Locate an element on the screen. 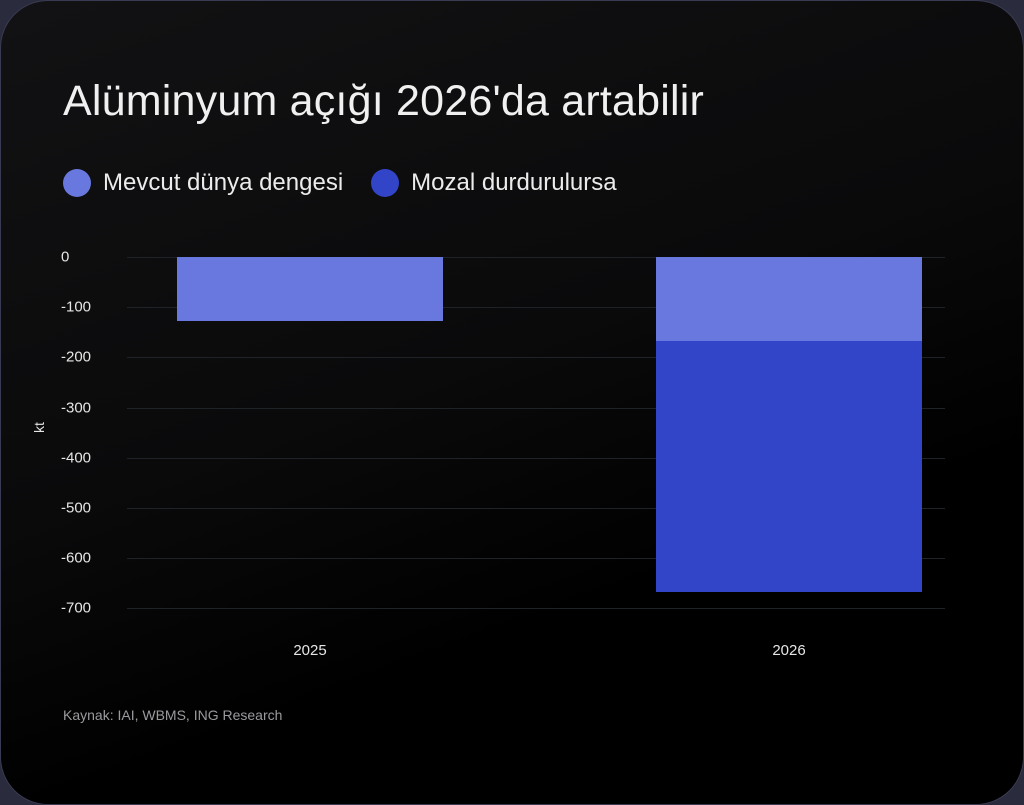 The width and height of the screenshot is (1024, 805). bar-2026-current-balance is located at coordinates (789, 299).